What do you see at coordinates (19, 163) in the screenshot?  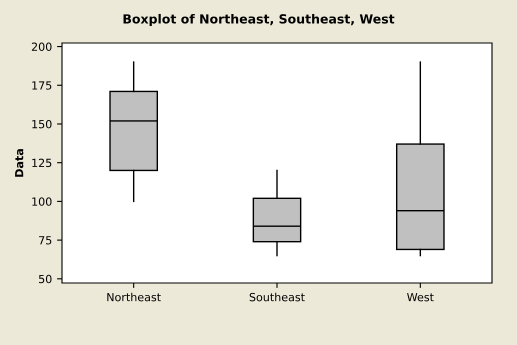 I see `y-axis-title: Data` at bounding box center [19, 163].